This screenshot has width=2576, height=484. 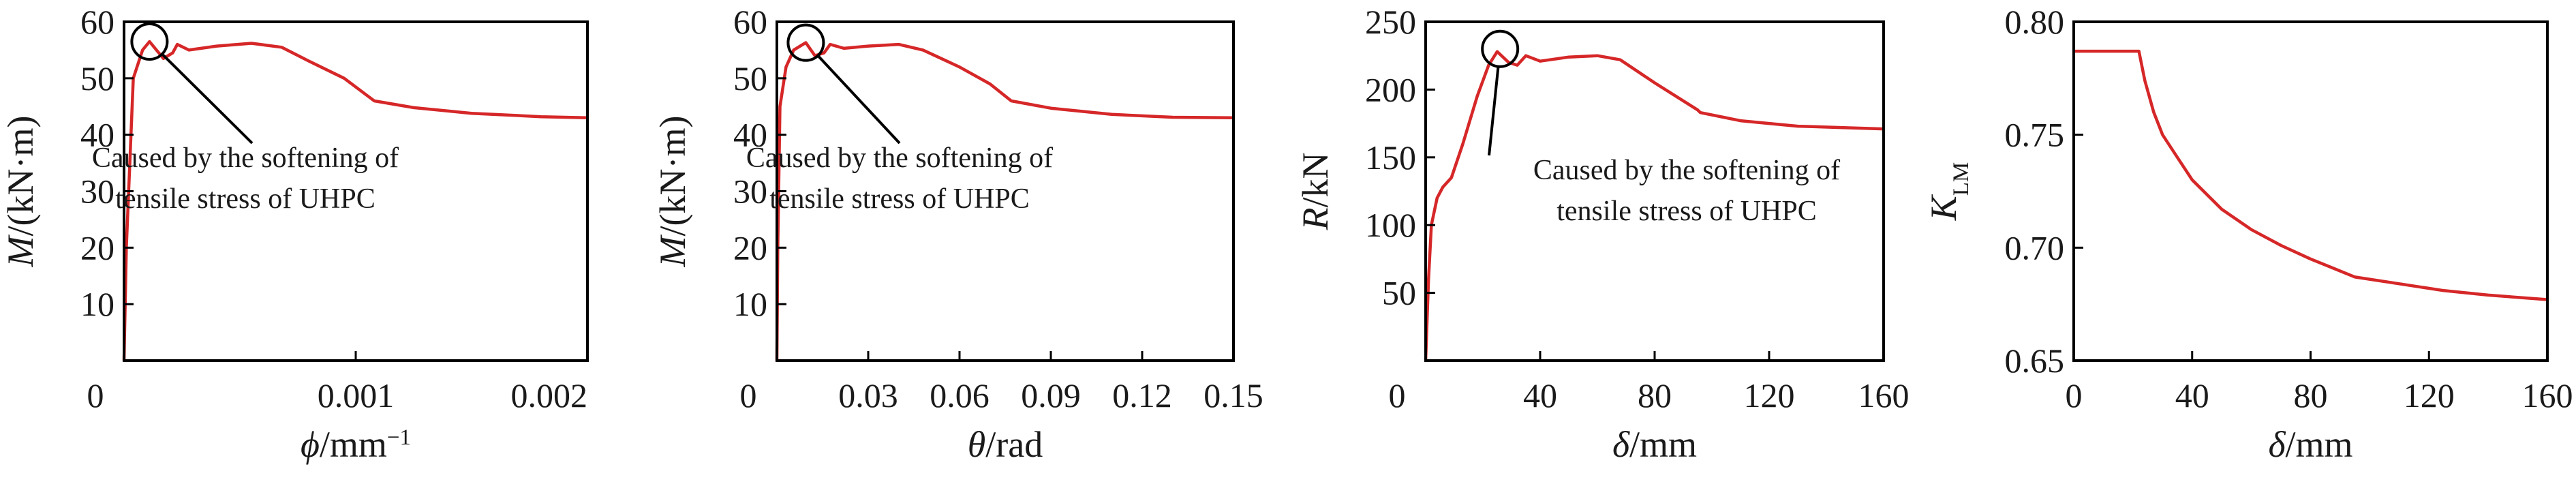 What do you see at coordinates (2035, 248) in the screenshot?
I see `y-tick-label: 0.70` at bounding box center [2035, 248].